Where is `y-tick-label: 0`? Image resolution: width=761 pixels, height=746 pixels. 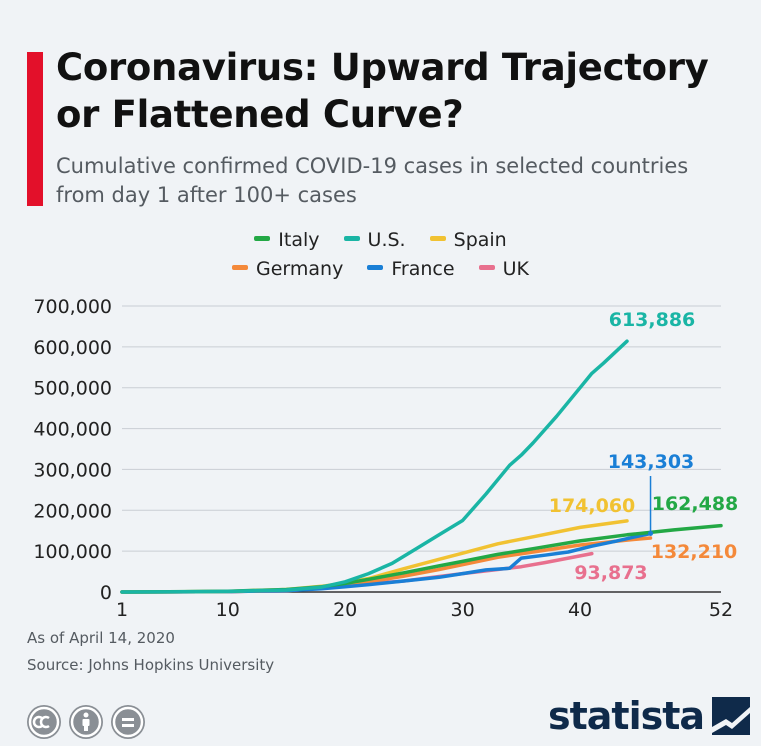
y-tick-label: 0 is located at coordinates (106, 593).